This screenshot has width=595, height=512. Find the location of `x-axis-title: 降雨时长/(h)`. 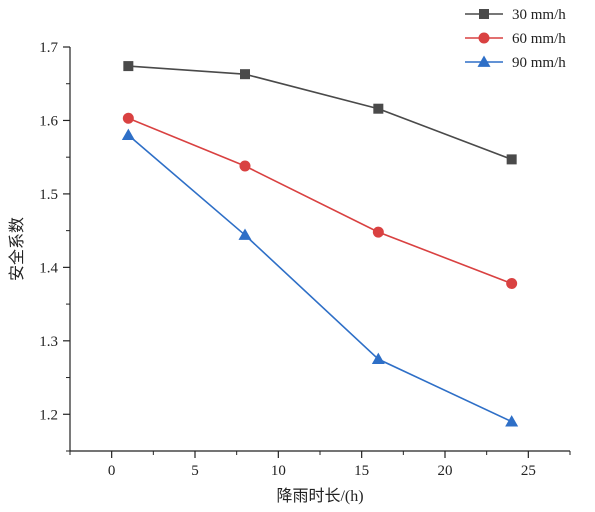

x-axis-title: 降雨时长/(h) is located at coordinates (319, 496).